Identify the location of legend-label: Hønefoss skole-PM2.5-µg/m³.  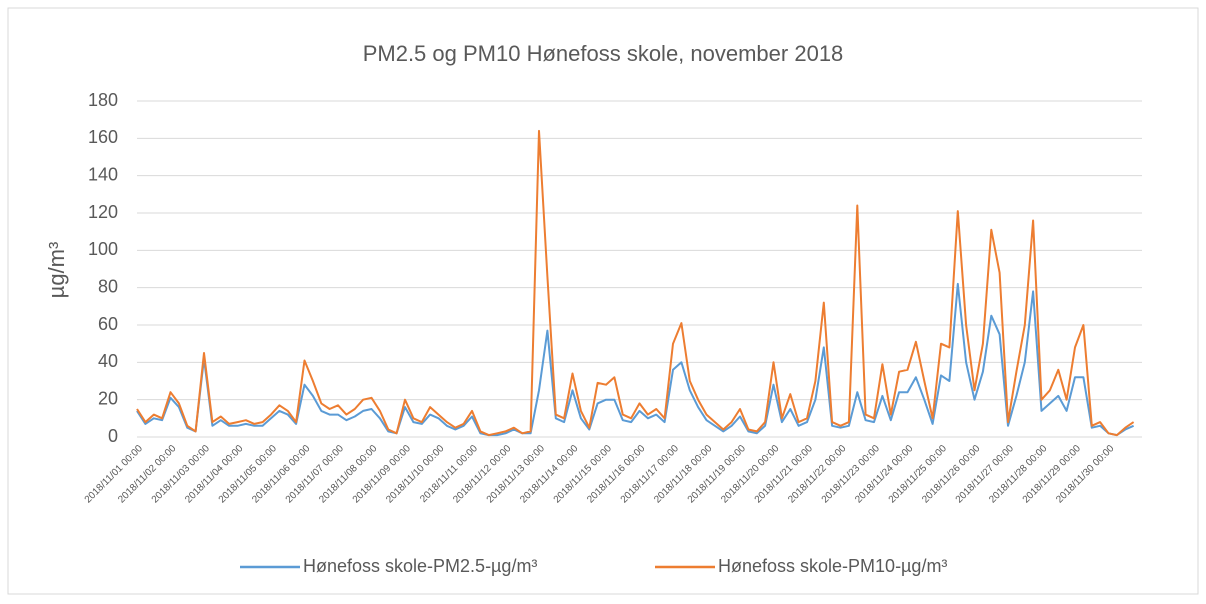
(420, 566).